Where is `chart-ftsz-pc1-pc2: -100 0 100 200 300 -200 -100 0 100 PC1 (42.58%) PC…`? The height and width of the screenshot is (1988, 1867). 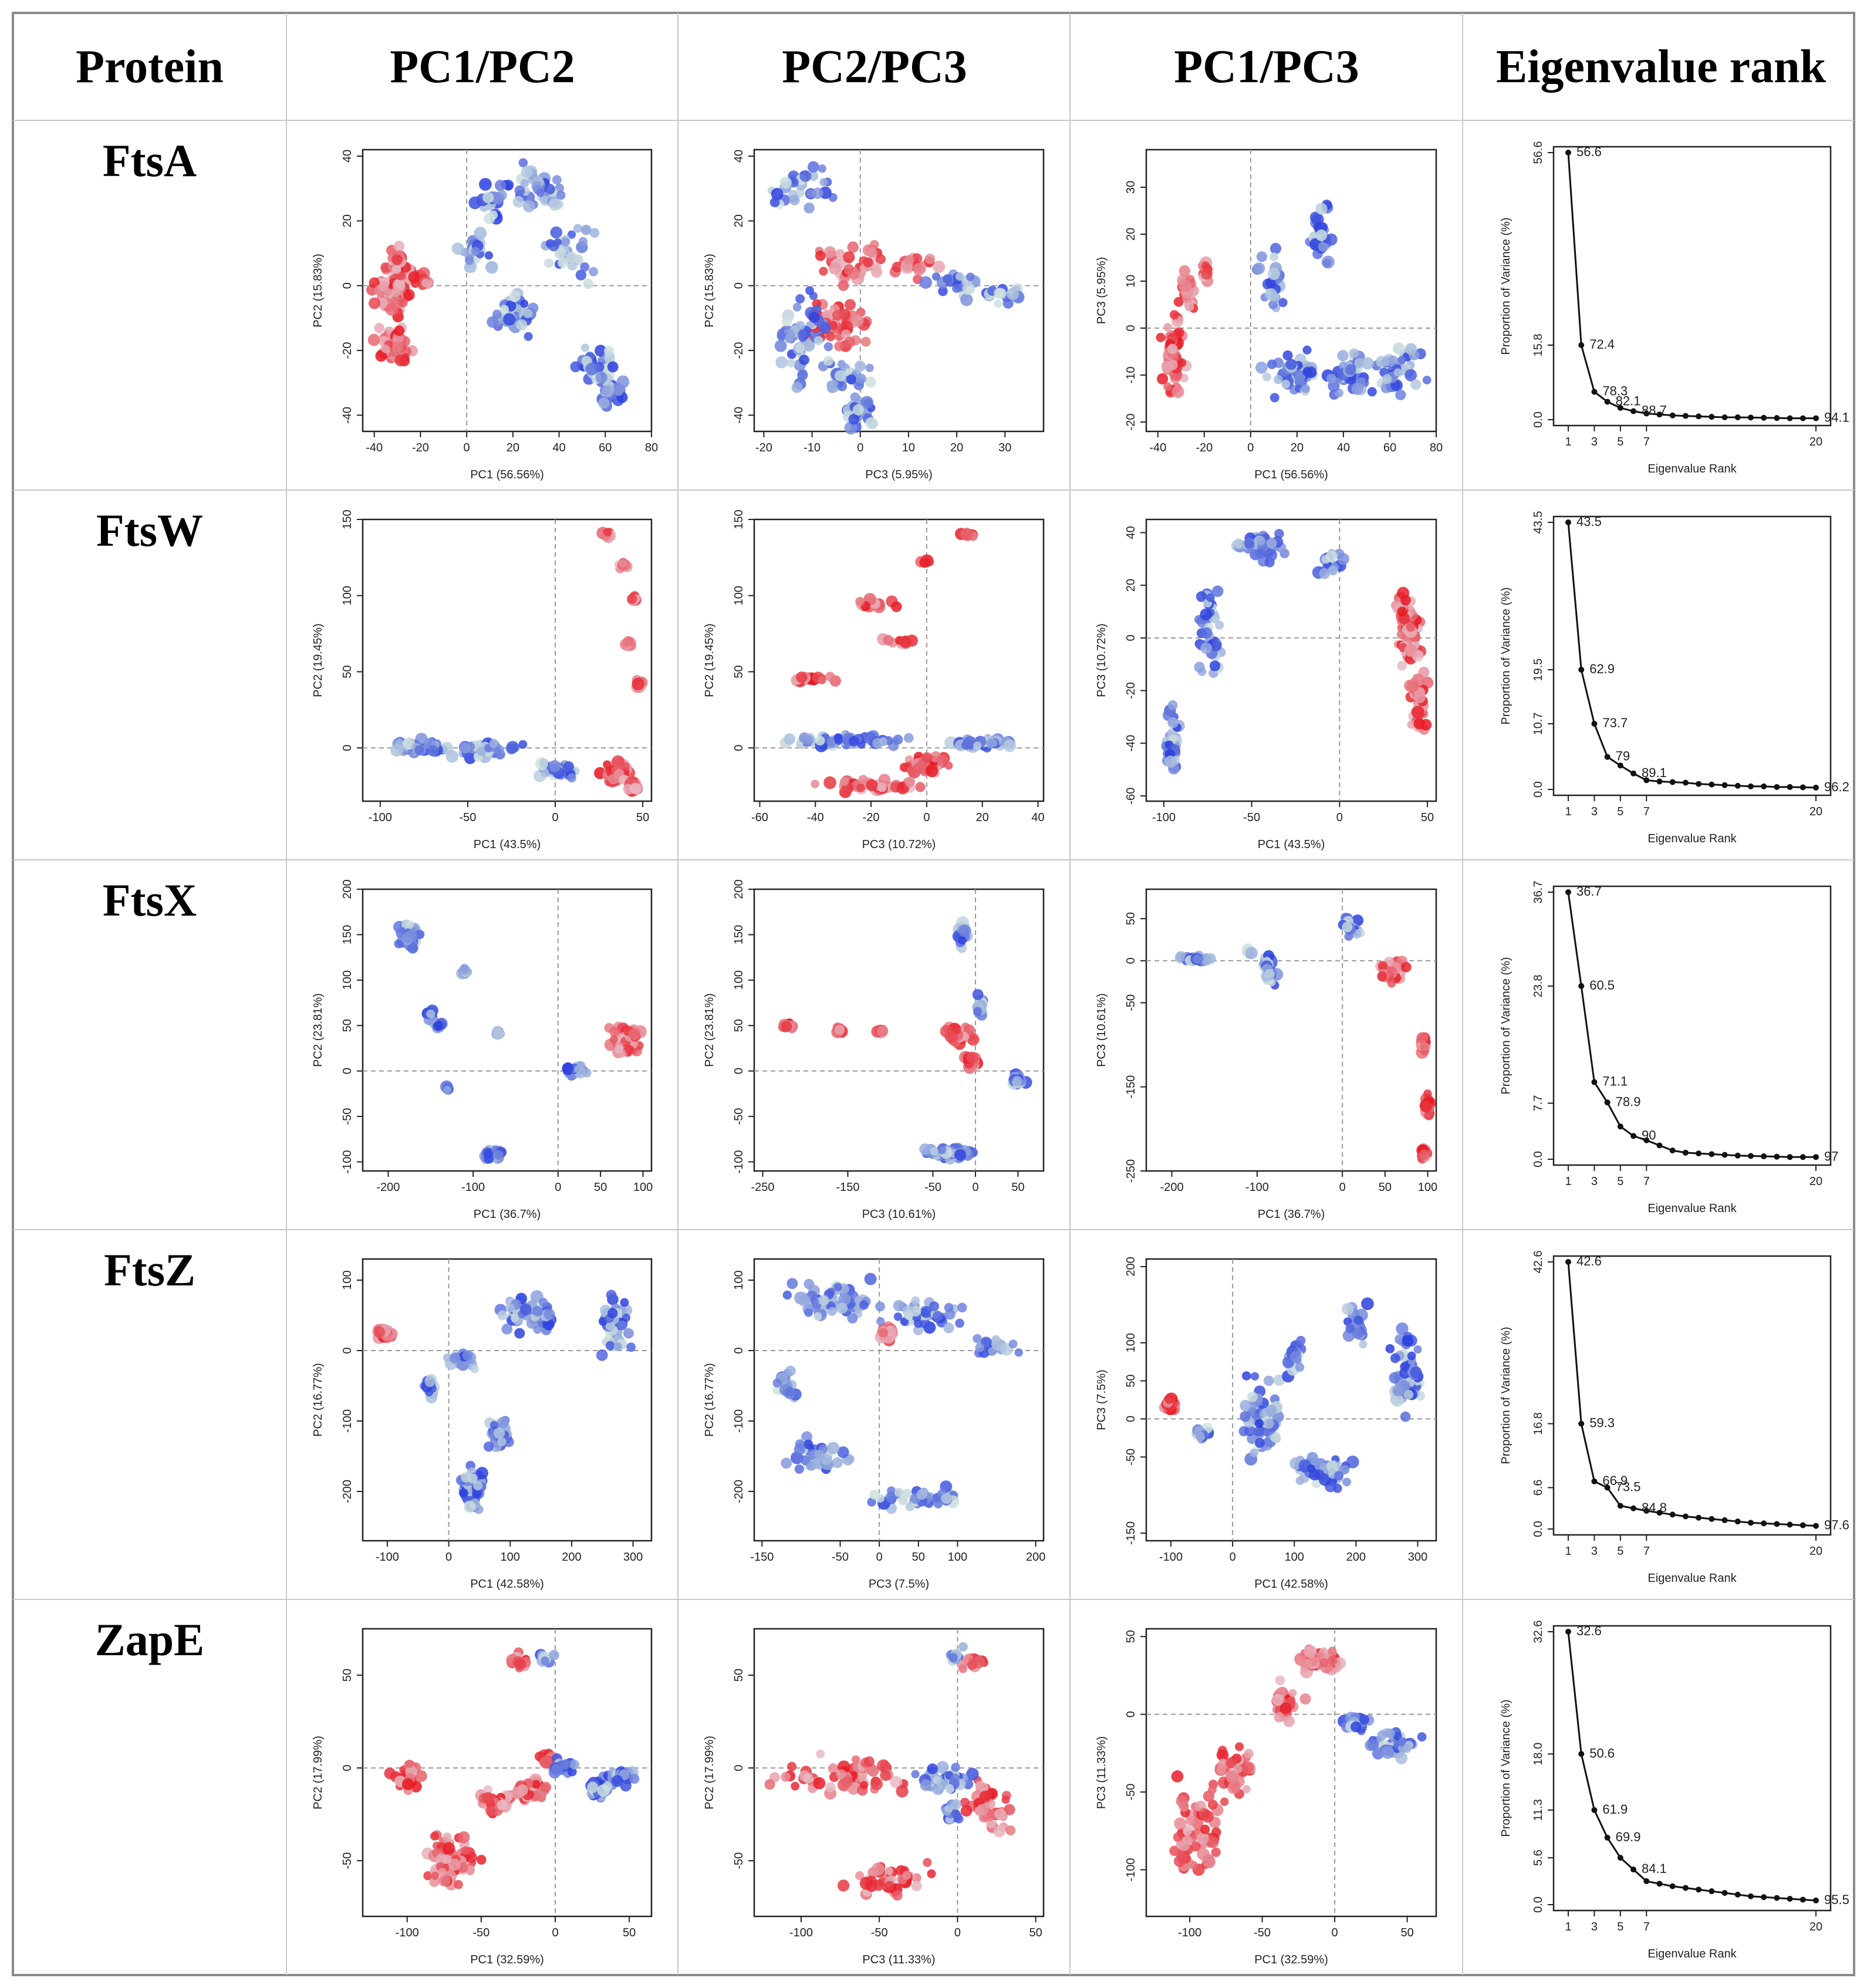 chart-ftsz-pc1-pc2: -100 0 100 200 300 -200 -100 0 100 PC1 (42.58%) PC… is located at coordinates (482, 1424).